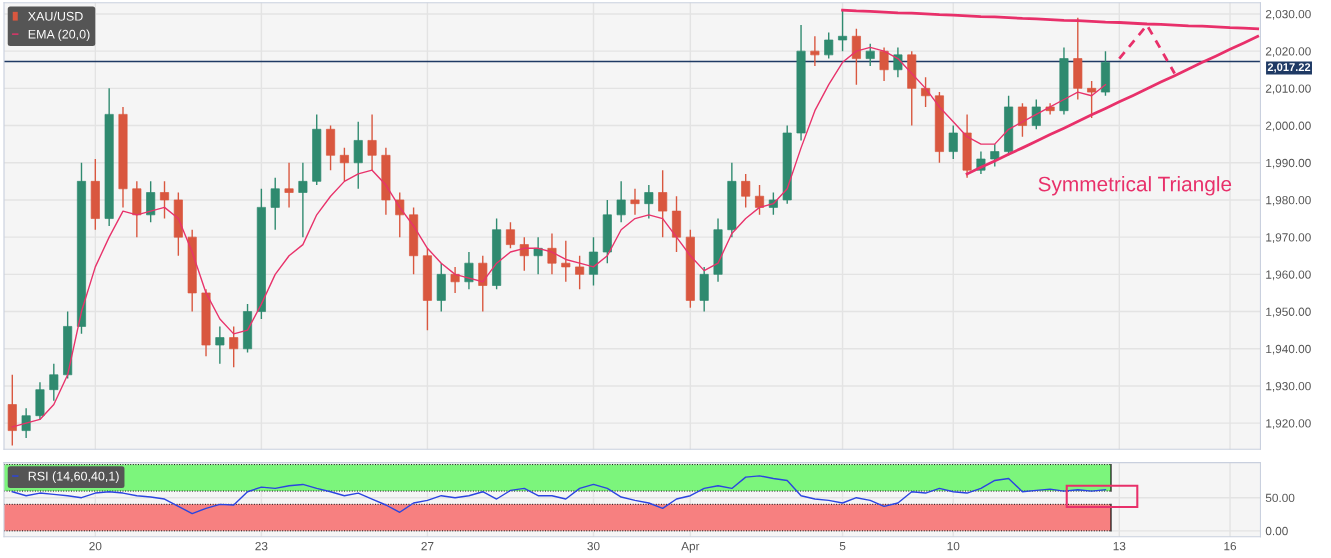 The image size is (1331, 558). What do you see at coordinates (1288, 126) in the screenshot?
I see `y-tick-label: 2,000.00` at bounding box center [1288, 126].